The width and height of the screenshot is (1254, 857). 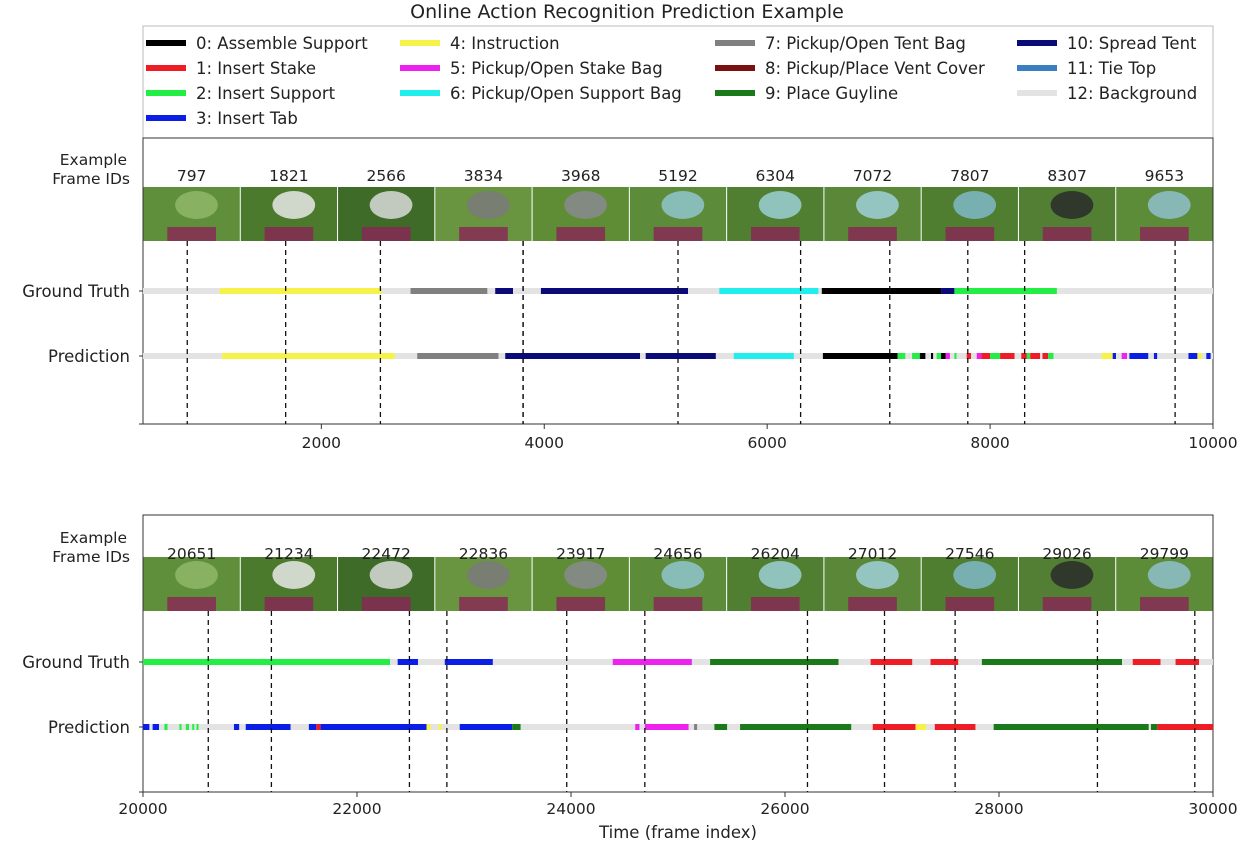 I want to click on xtick-label: 2000, so click(x=321, y=443).